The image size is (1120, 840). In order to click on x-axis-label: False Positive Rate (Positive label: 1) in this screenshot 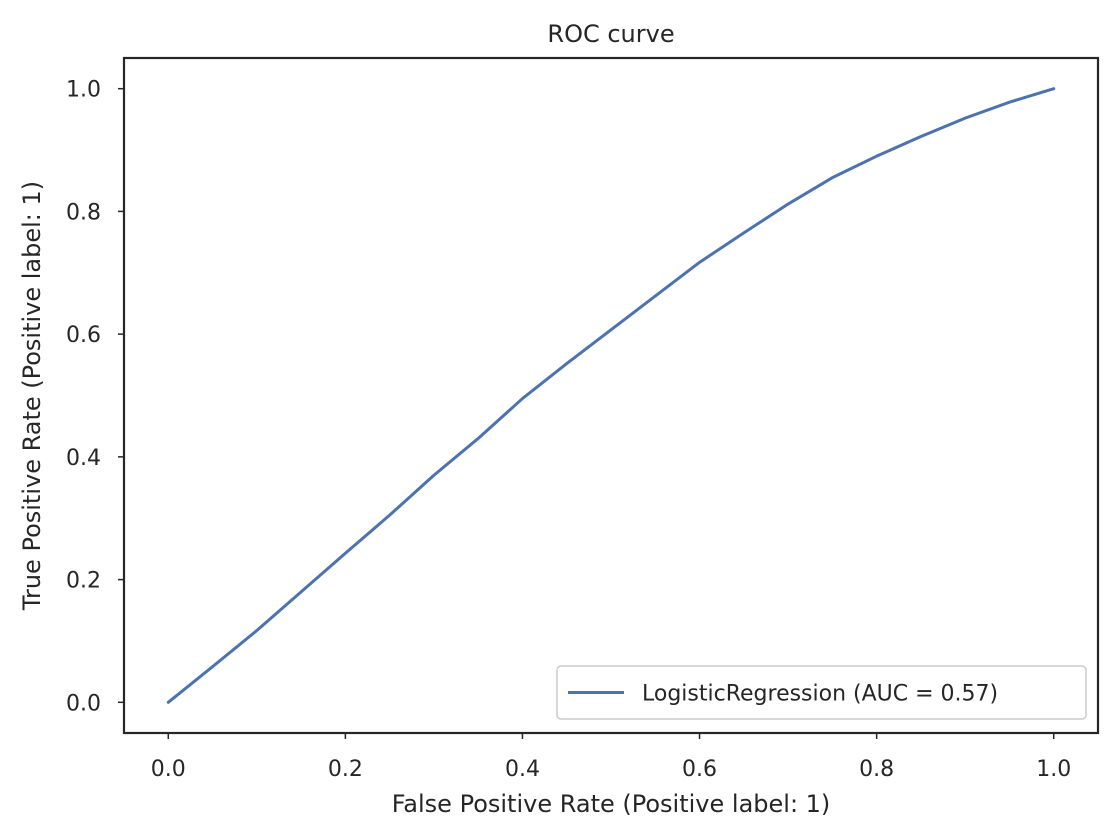, I will do `click(611, 804)`.